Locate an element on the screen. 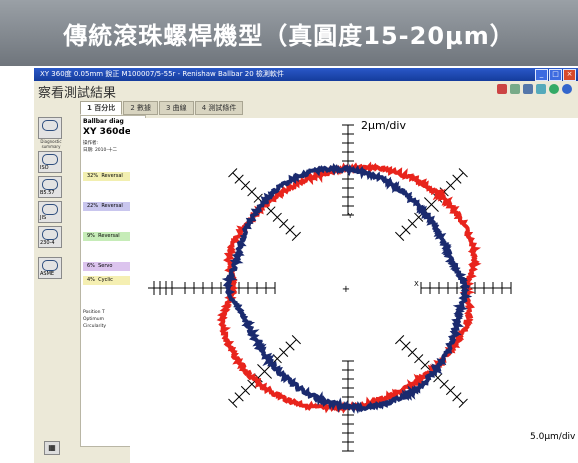 Image resolution: width=578 pixels, height=463 pixels. report-footer-line: Circularity is located at coordinates (95, 326).